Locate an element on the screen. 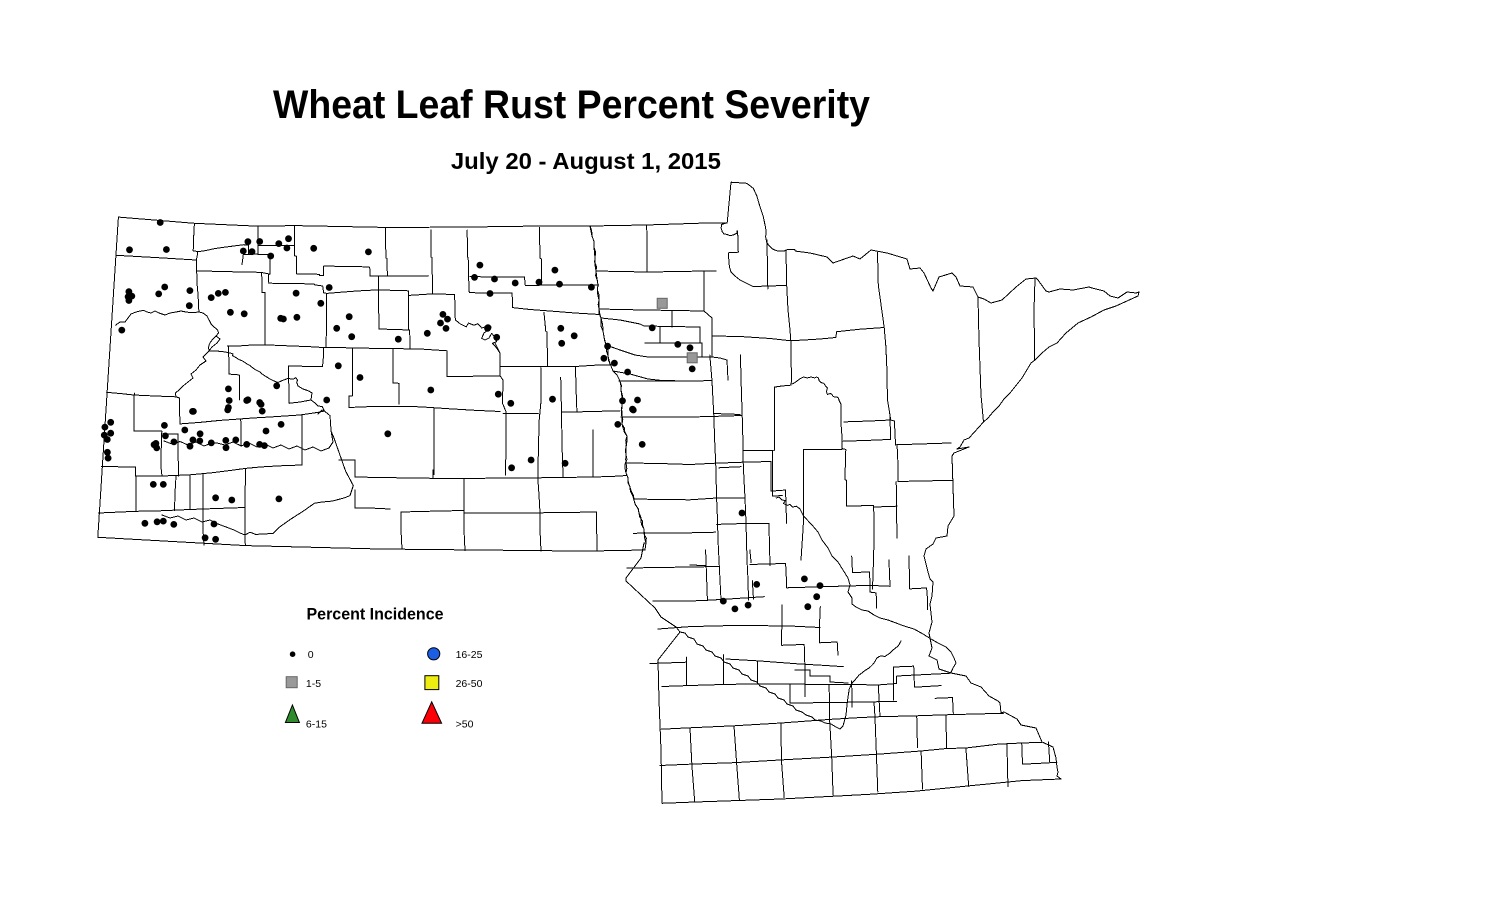  svg-text: July 20 - August 1, 2015 is located at coordinates (586, 161).